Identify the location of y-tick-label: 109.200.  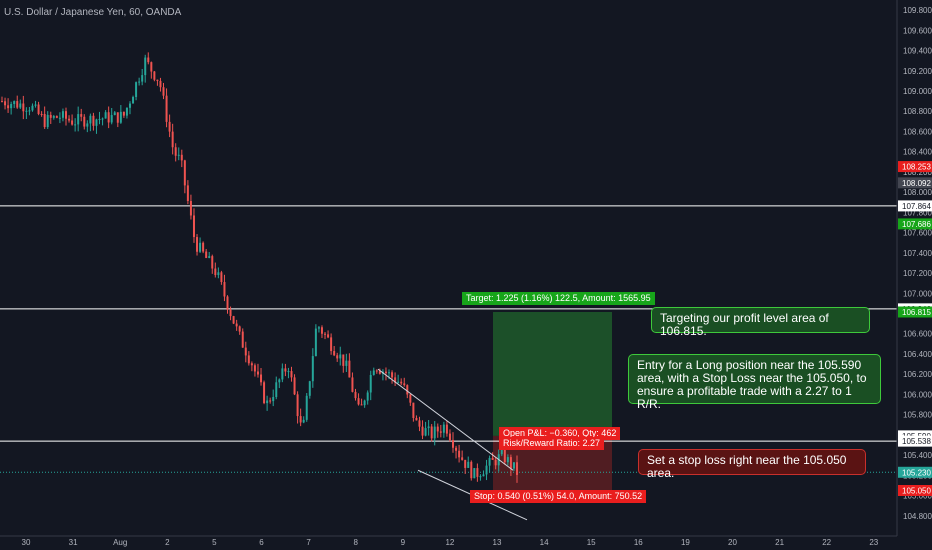
(917, 71).